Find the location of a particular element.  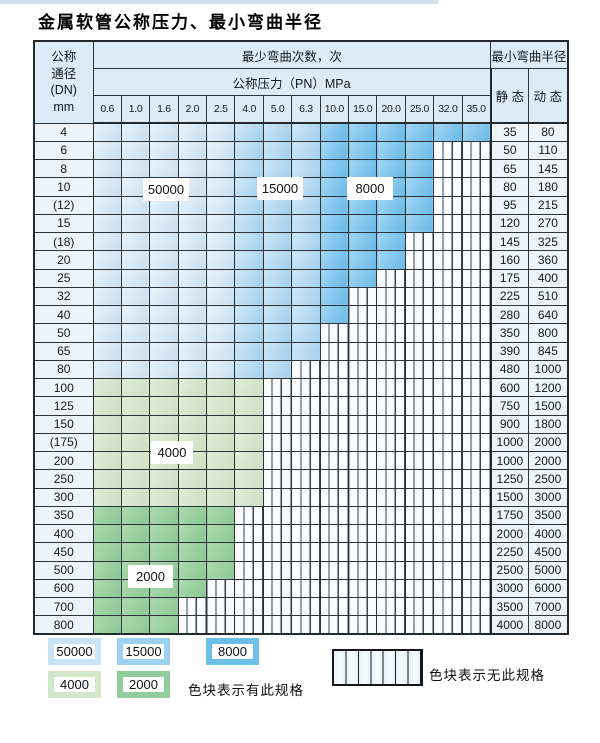

dn-cell: 700 is located at coordinates (63, 606).